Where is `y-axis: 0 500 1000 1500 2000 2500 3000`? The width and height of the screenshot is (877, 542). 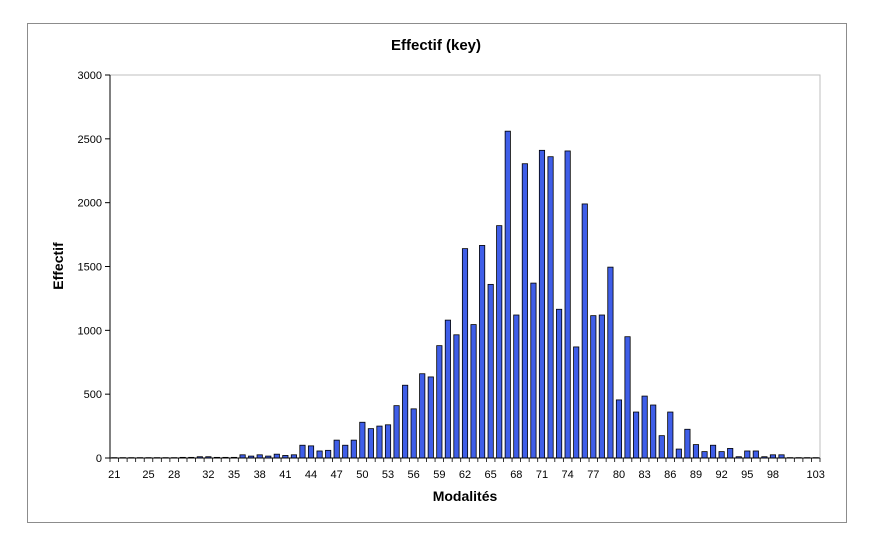 y-axis: 0 500 1000 1500 2000 2500 3000 is located at coordinates (94, 267).